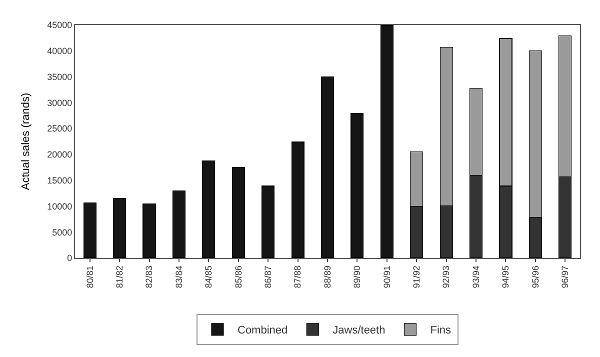  What do you see at coordinates (59, 206) in the screenshot?
I see `y-tick-label: 10000` at bounding box center [59, 206].